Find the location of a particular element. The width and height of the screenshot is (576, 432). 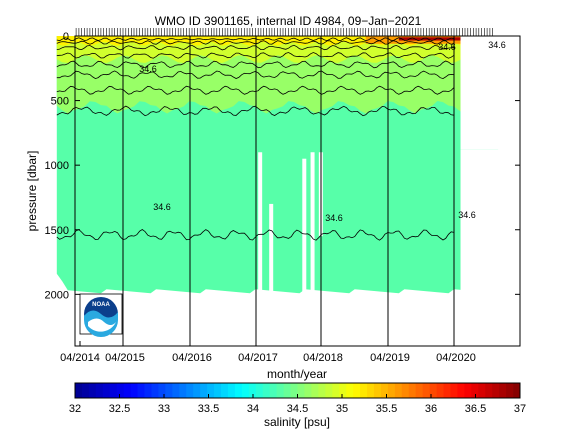

colorbar-tick-label: 32 is located at coordinates (75, 409).